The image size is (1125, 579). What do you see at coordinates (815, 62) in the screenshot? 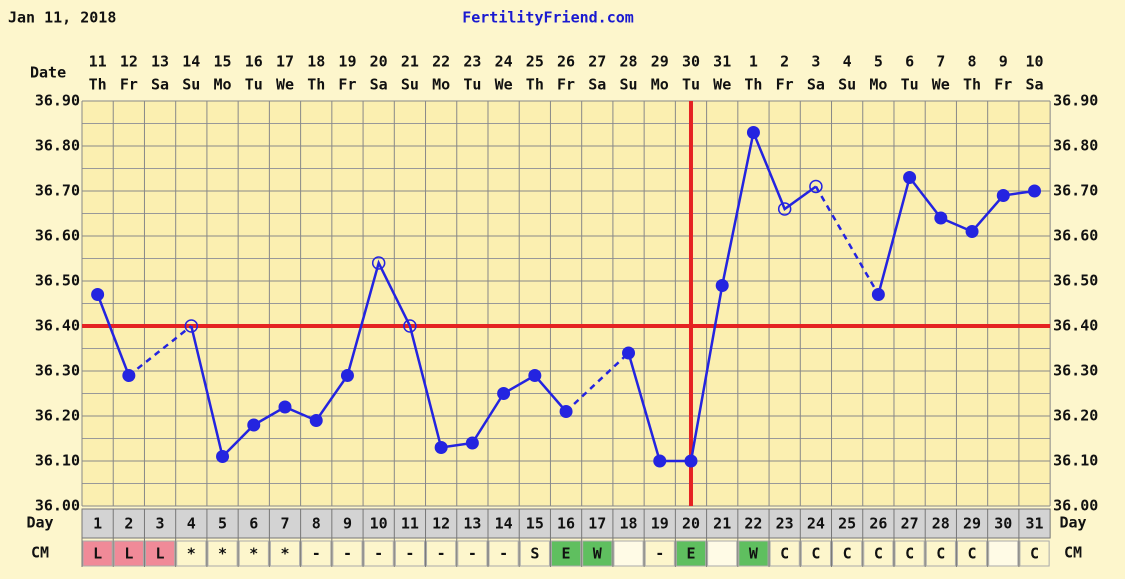
I see `date-label: 3` at bounding box center [815, 62].